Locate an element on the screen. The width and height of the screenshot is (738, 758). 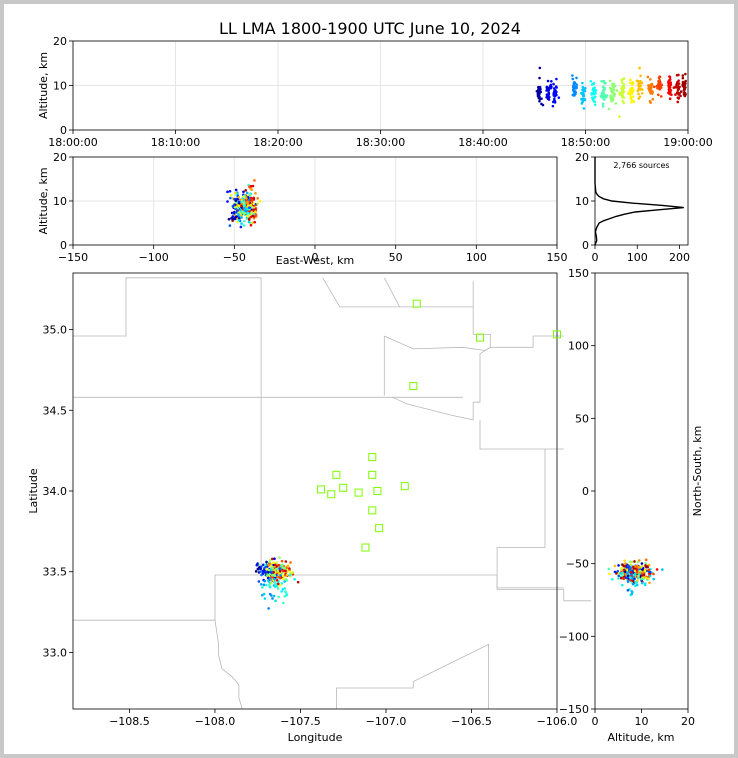
y-tick-label: −150 is located at coordinates (574, 709).